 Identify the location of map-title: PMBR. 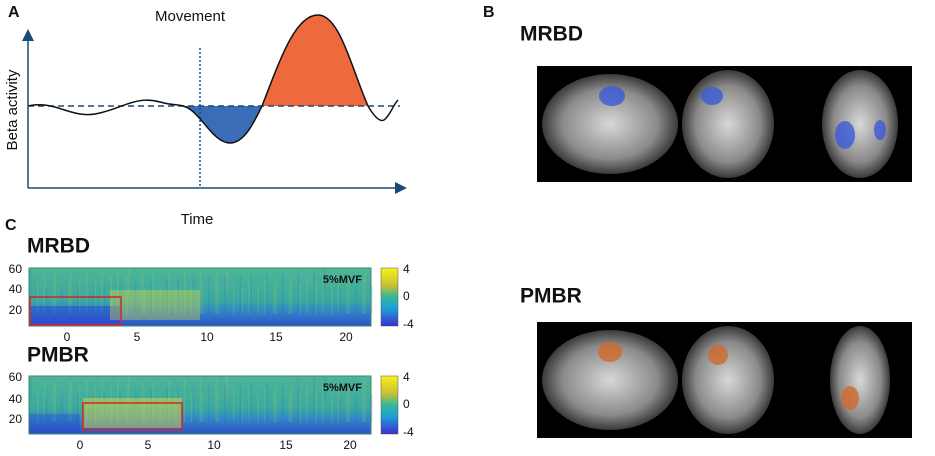
(551, 296).